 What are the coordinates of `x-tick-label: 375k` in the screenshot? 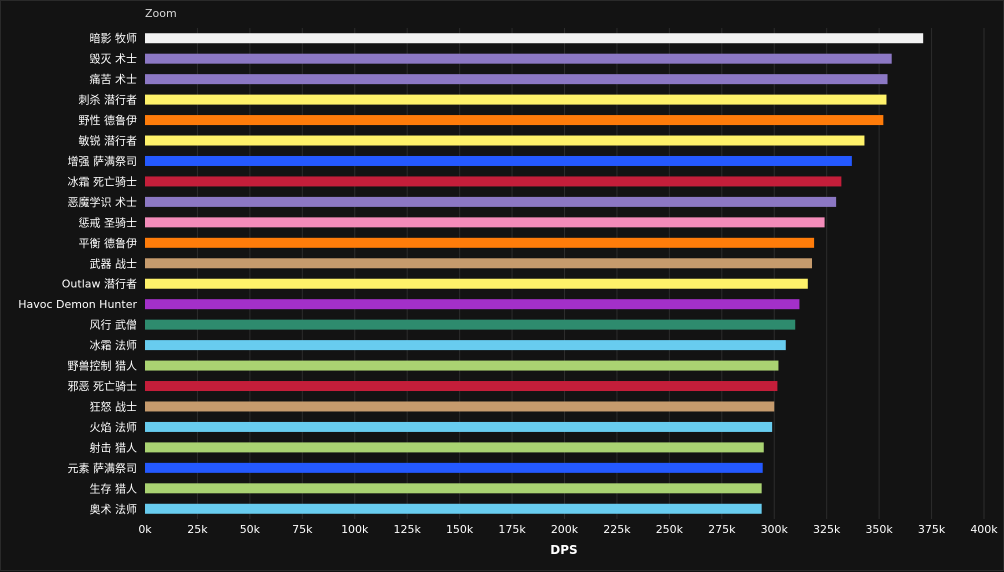 It's located at (932, 529).